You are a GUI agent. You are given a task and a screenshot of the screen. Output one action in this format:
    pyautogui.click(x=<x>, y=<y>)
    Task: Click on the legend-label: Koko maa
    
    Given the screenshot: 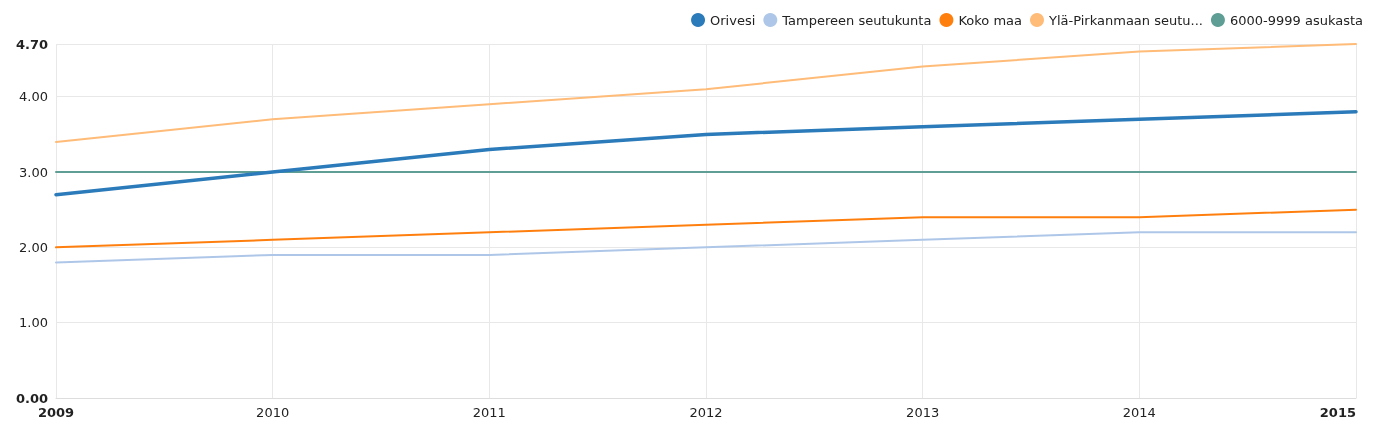 What is the action you would take?
    pyautogui.click(x=990, y=20)
    